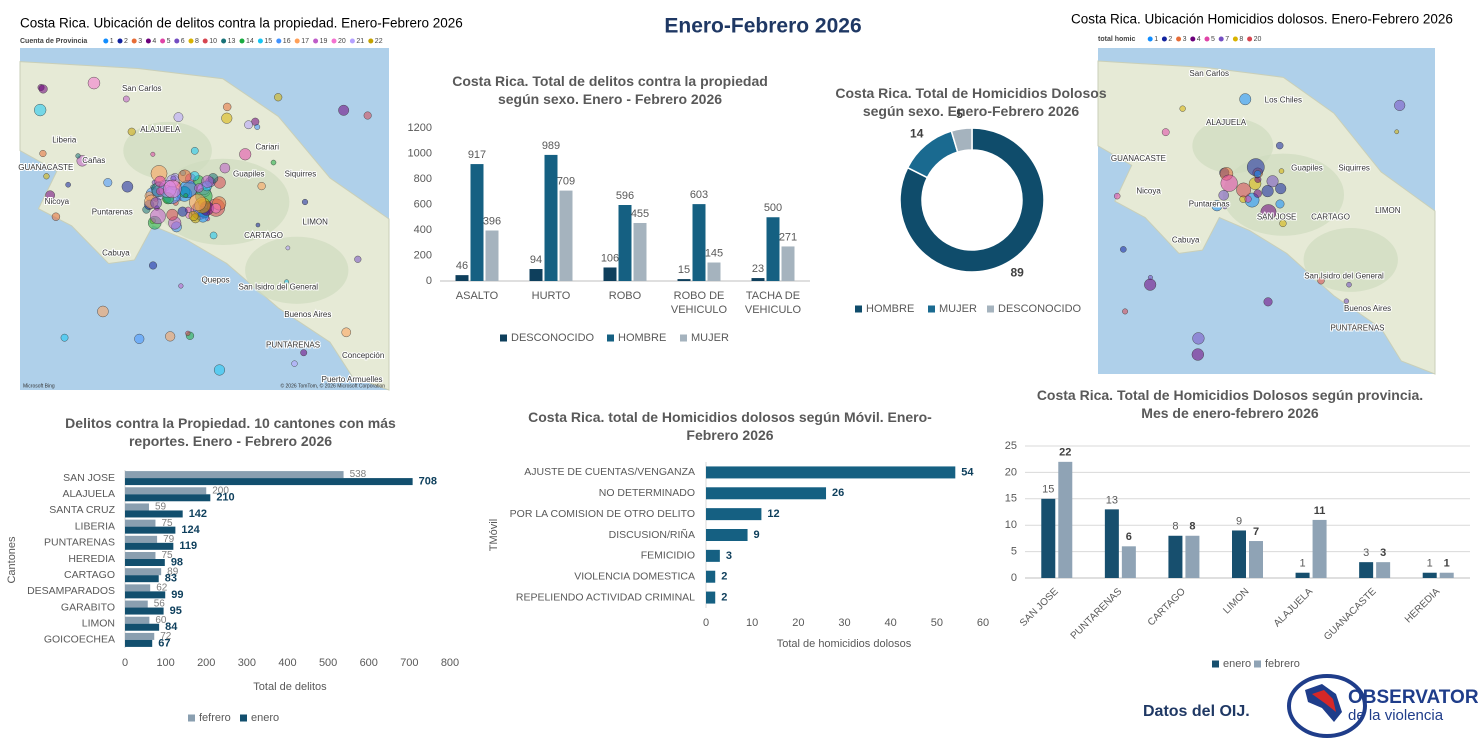 This screenshot has height=756, width=1478. Describe the element at coordinates (642, 338) in the screenshot. I see `legend-label: HOMBRE` at that location.